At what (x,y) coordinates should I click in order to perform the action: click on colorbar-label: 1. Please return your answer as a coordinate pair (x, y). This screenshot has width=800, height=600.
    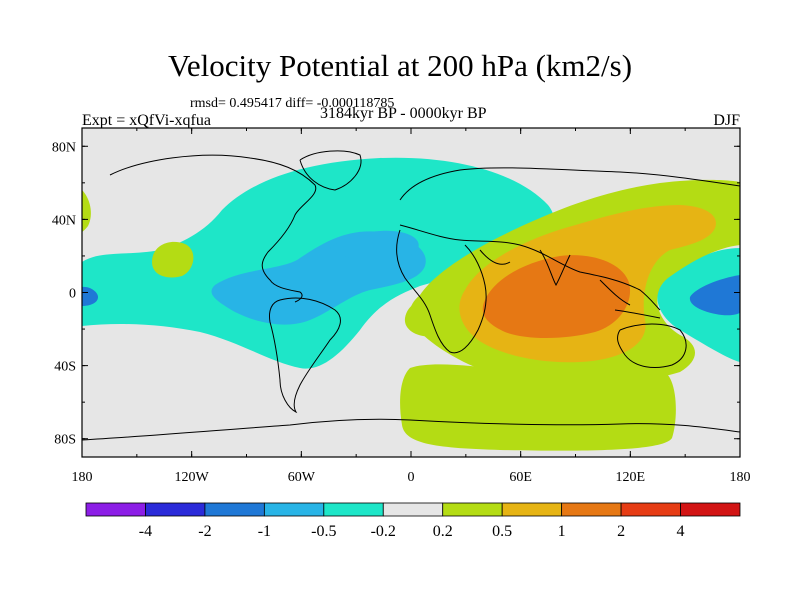
    Looking at the image, I should click on (562, 531).